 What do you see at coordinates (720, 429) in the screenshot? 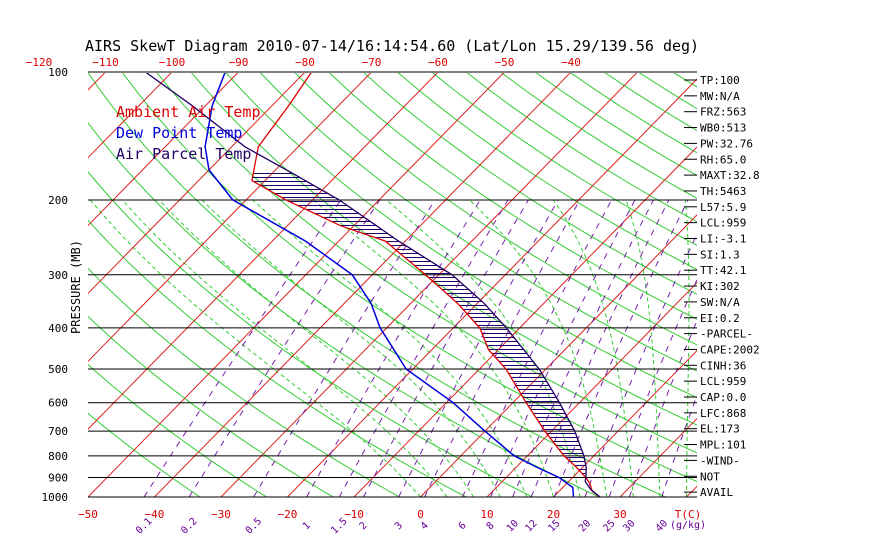
I see `sounding-index-label: EL:173` at bounding box center [720, 429].